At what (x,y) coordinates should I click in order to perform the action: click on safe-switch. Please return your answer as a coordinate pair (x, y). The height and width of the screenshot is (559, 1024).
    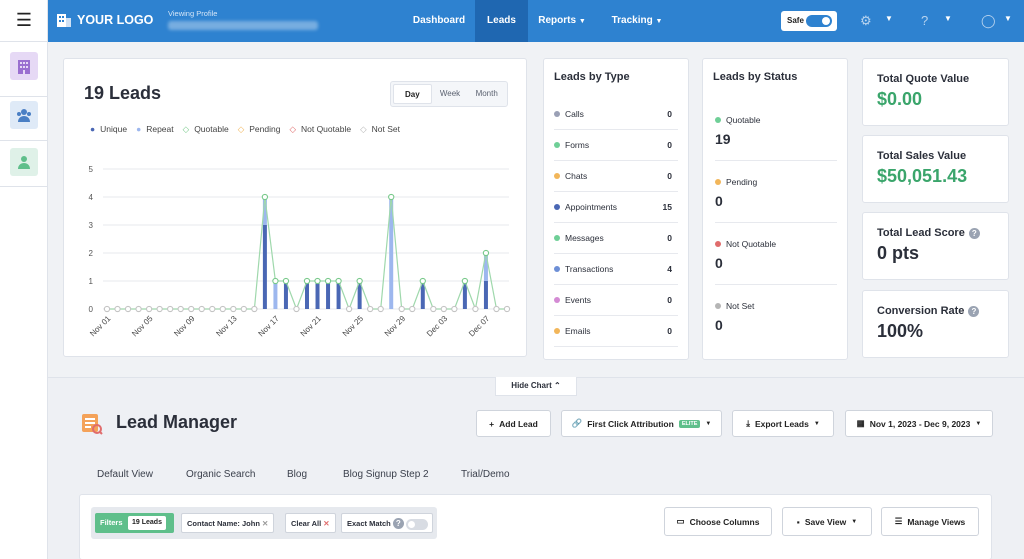
    Looking at the image, I should click on (819, 21).